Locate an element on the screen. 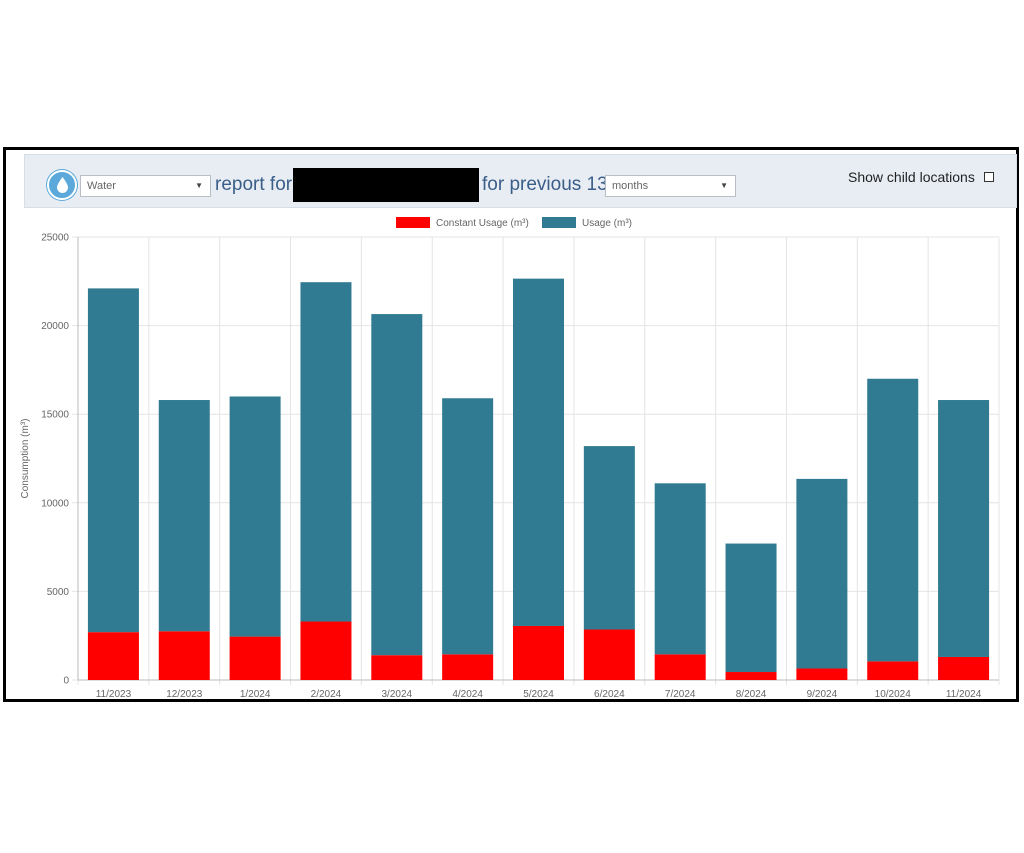 The width and height of the screenshot is (1024, 853). x-tick-label: 11/2024 is located at coordinates (964, 694).